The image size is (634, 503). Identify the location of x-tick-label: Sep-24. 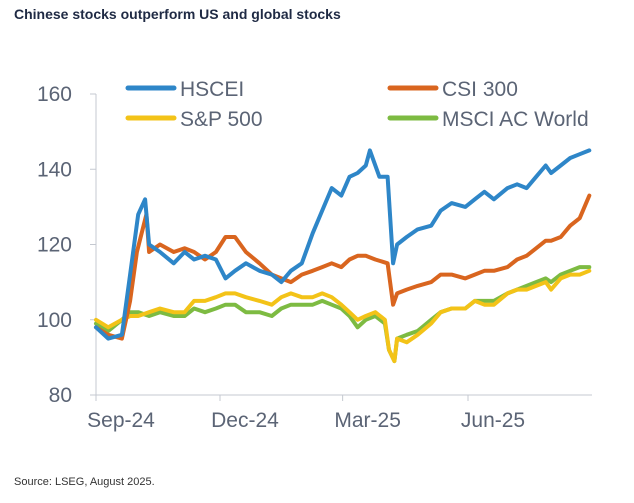
(121, 420).